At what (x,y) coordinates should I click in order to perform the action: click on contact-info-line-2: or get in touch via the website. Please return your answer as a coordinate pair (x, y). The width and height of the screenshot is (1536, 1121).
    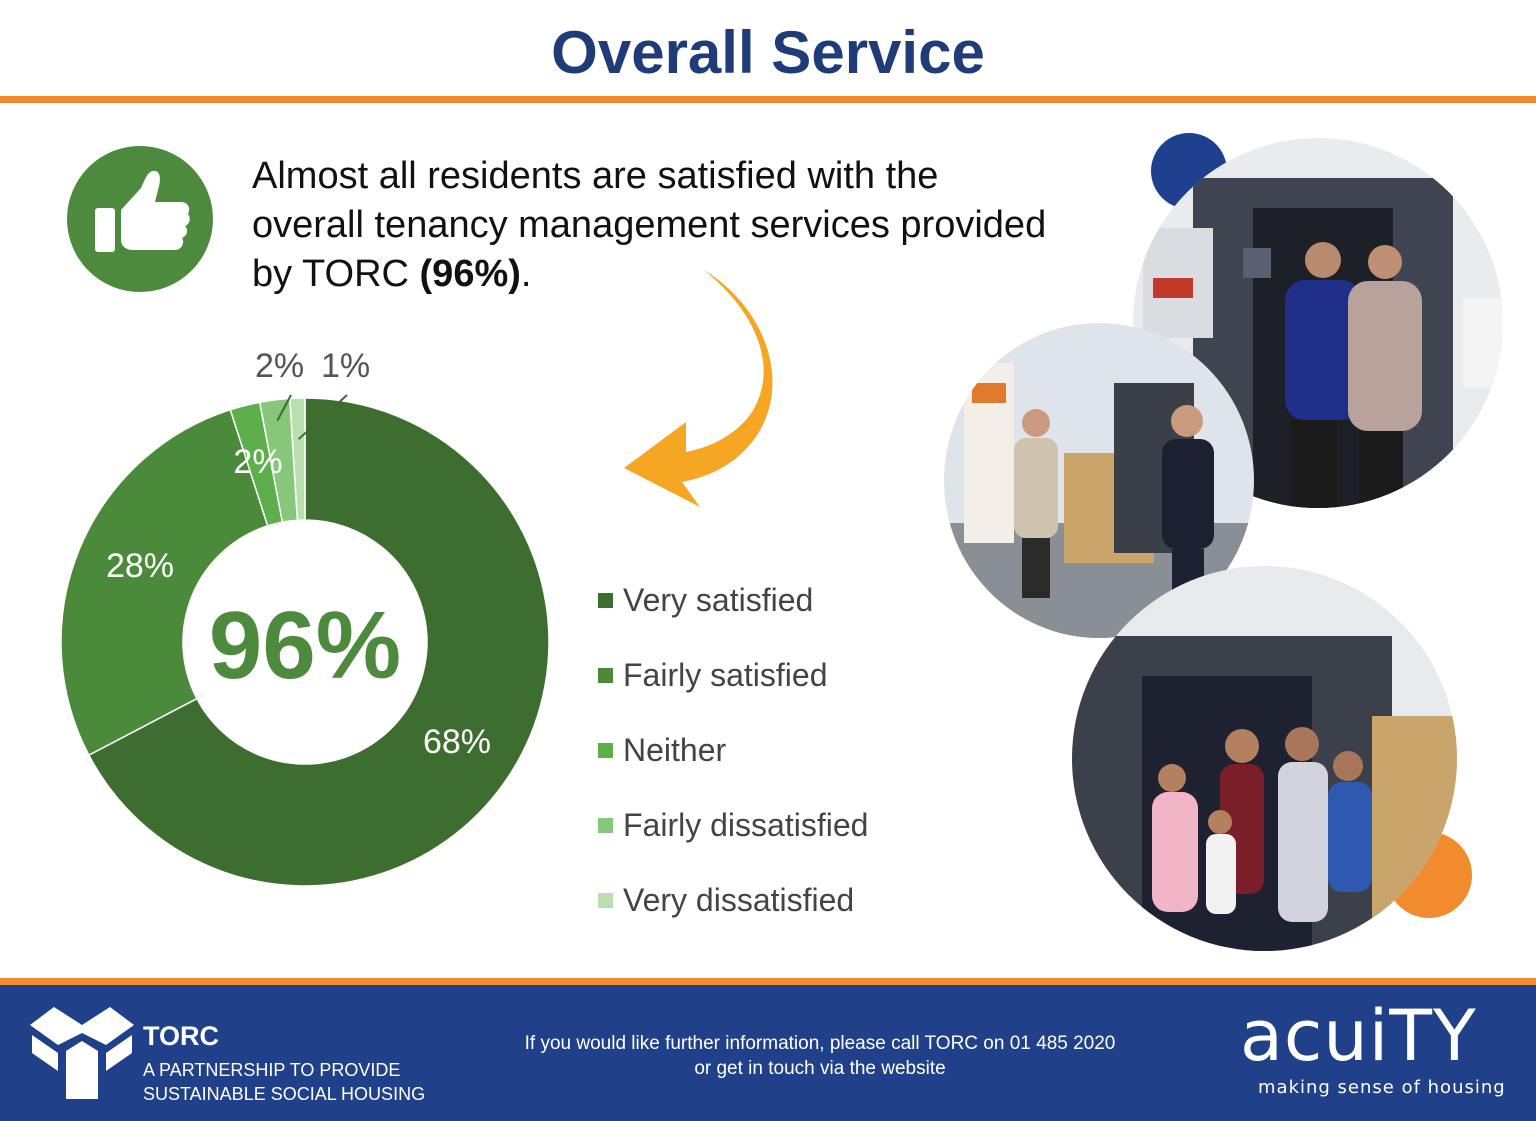
    Looking at the image, I should click on (820, 1068).